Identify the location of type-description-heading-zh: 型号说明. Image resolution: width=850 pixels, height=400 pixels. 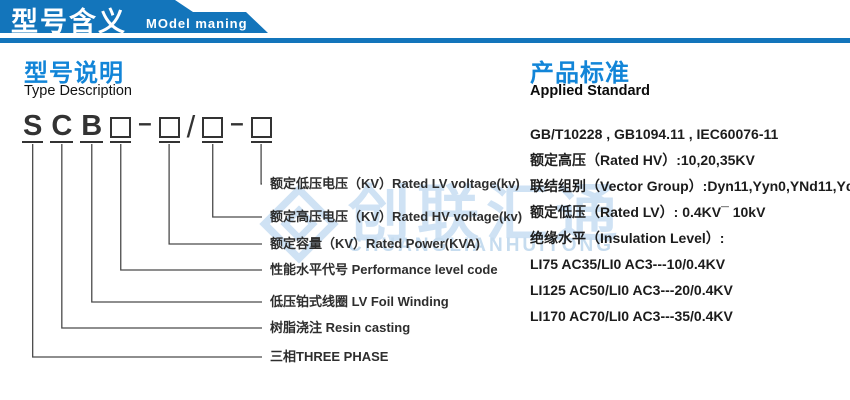
(74, 73).